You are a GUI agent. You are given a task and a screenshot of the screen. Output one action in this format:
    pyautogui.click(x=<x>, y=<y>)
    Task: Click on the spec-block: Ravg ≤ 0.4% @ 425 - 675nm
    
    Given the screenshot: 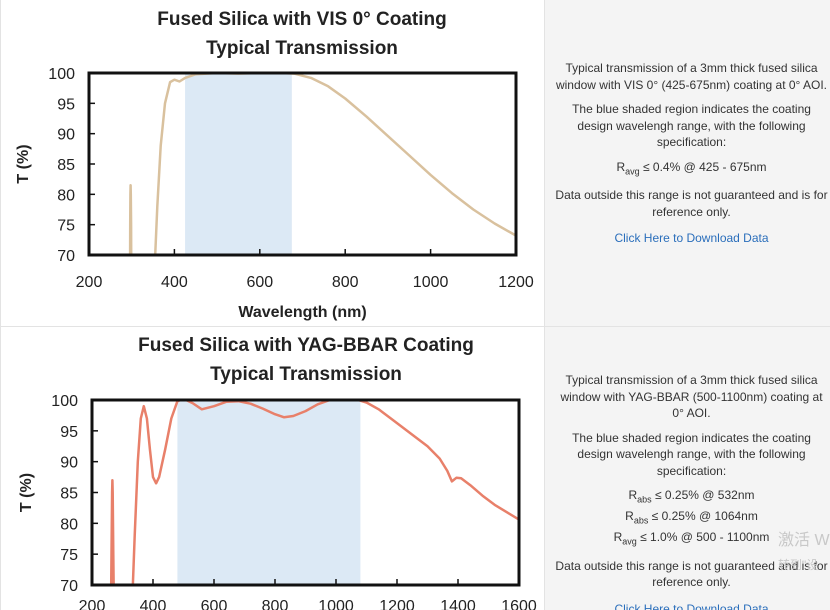 What is the action you would take?
    pyautogui.click(x=691, y=169)
    